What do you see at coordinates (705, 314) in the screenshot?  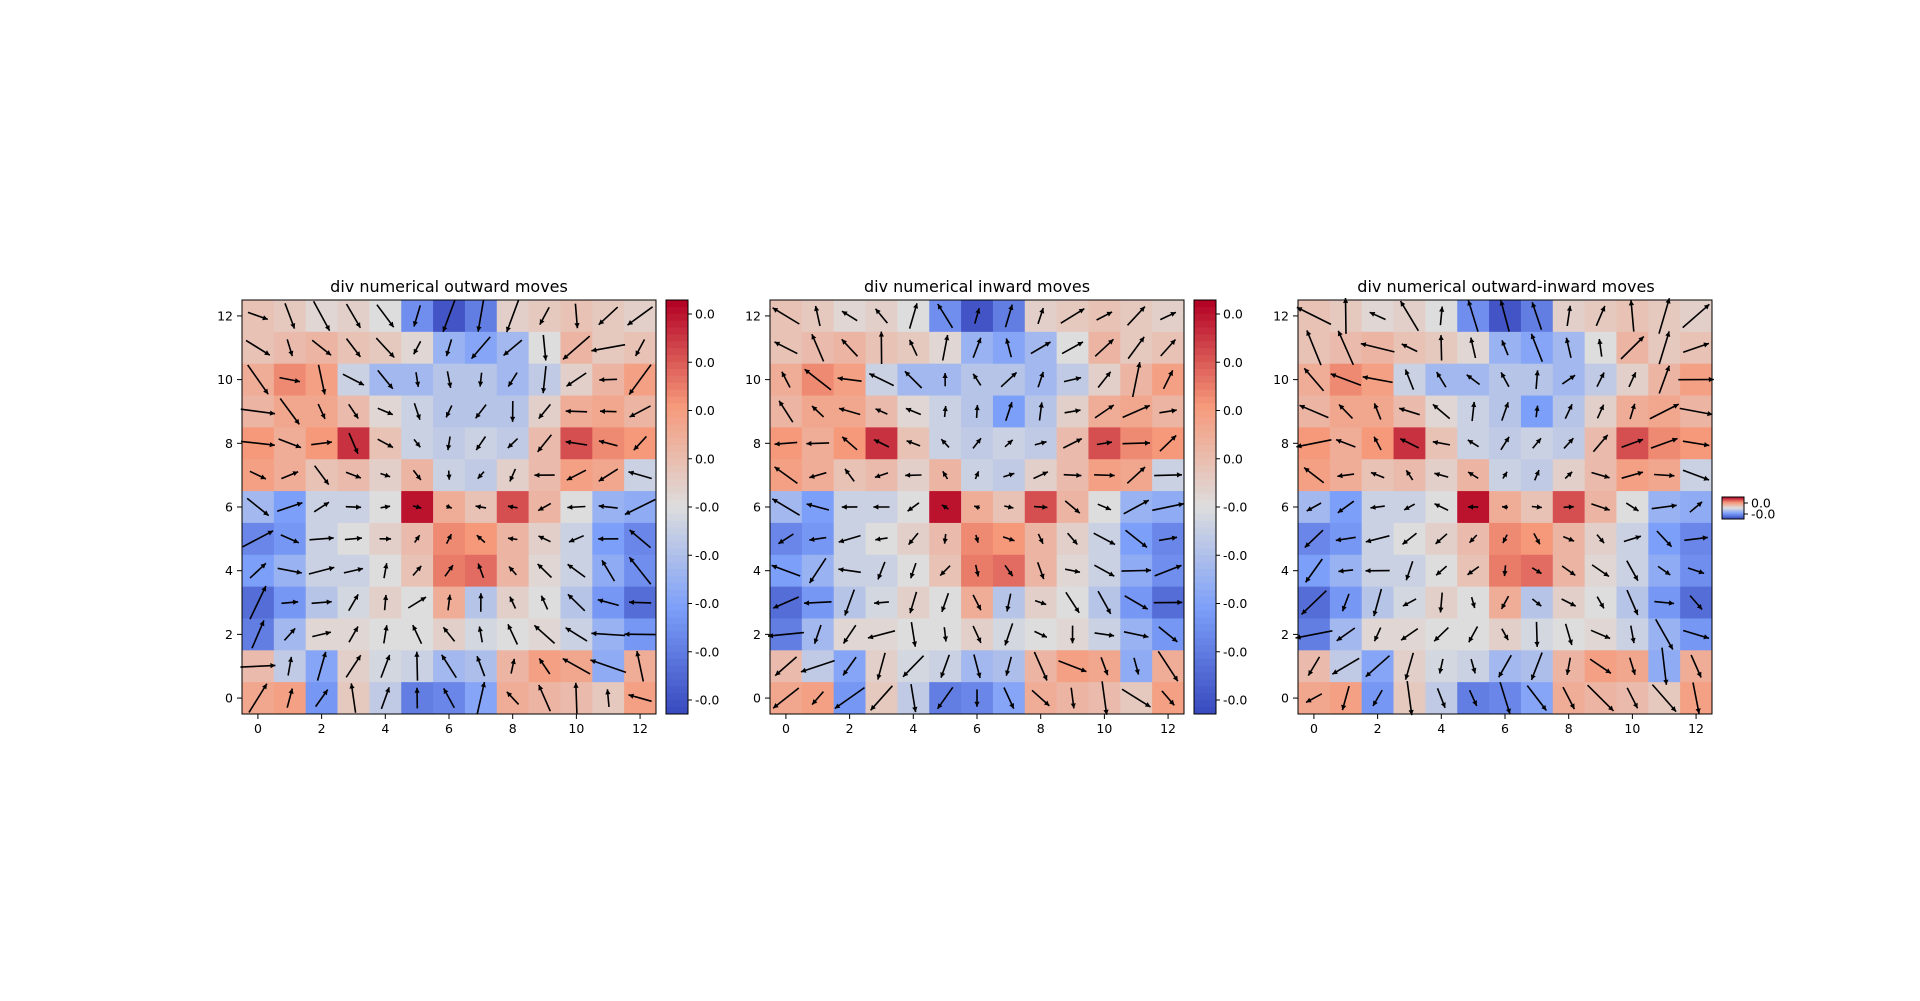 I see `colorbar-tick-label: 0.0` at bounding box center [705, 314].